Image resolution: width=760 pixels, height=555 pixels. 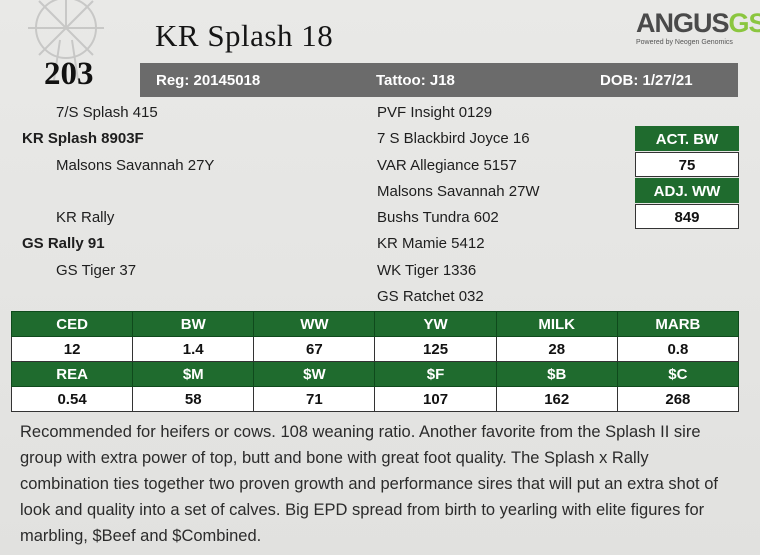 What do you see at coordinates (646, 80) in the screenshot?
I see `date-of-birth: DOB: 1/27/21` at bounding box center [646, 80].